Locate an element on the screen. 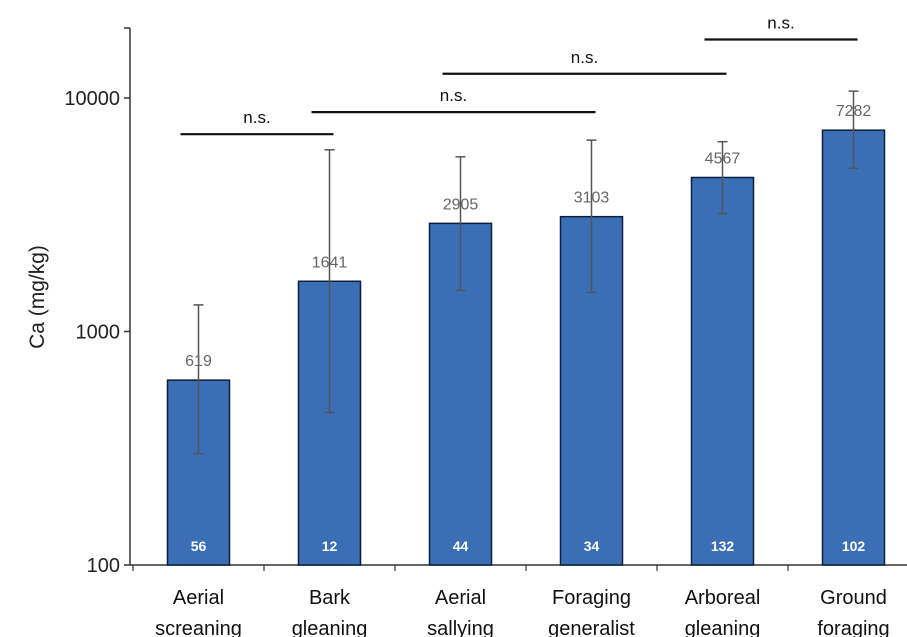  y-axis-label: Ca (mg/kg) is located at coordinates (37, 297).